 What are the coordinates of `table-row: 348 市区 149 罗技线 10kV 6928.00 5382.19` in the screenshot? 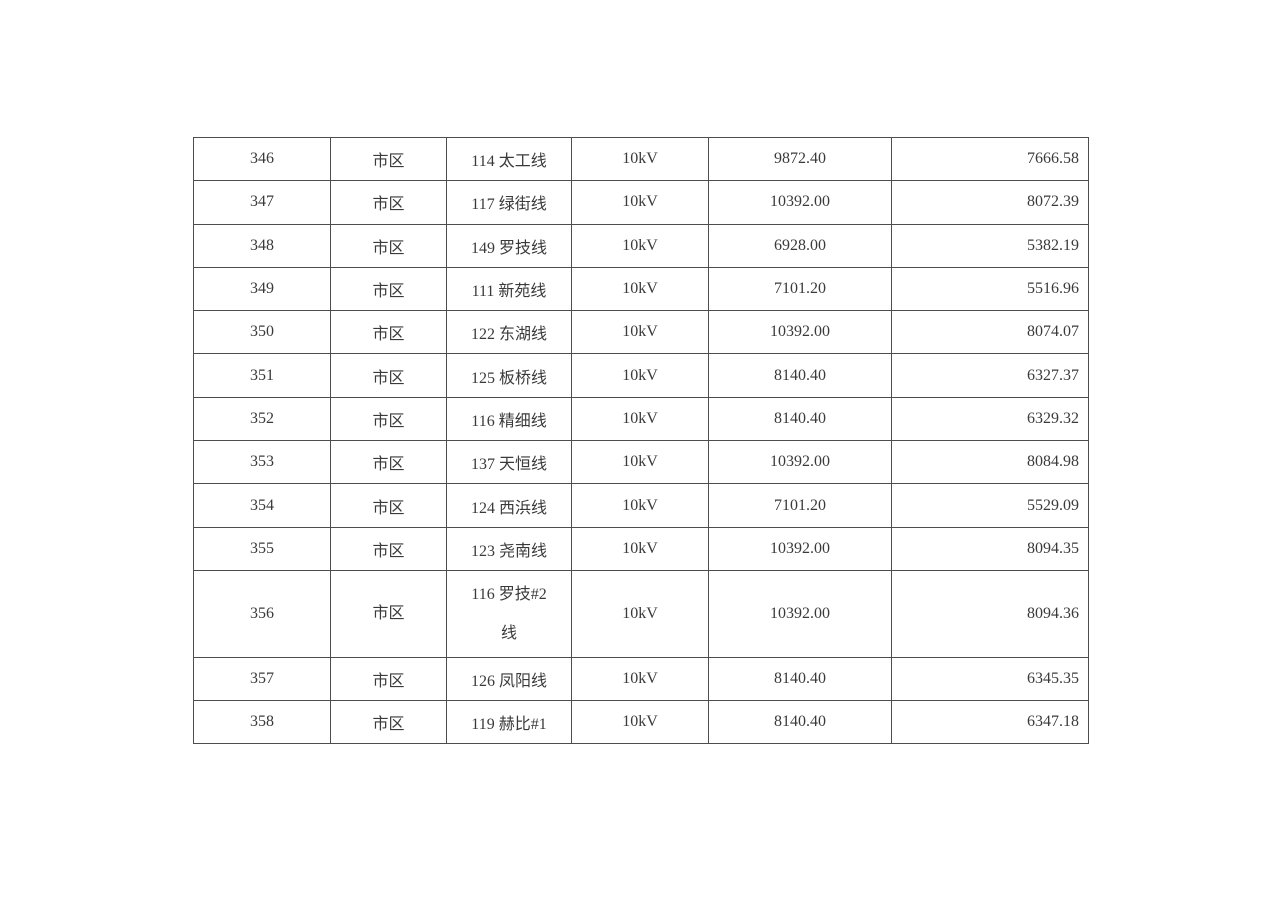 It's located at (641, 245).